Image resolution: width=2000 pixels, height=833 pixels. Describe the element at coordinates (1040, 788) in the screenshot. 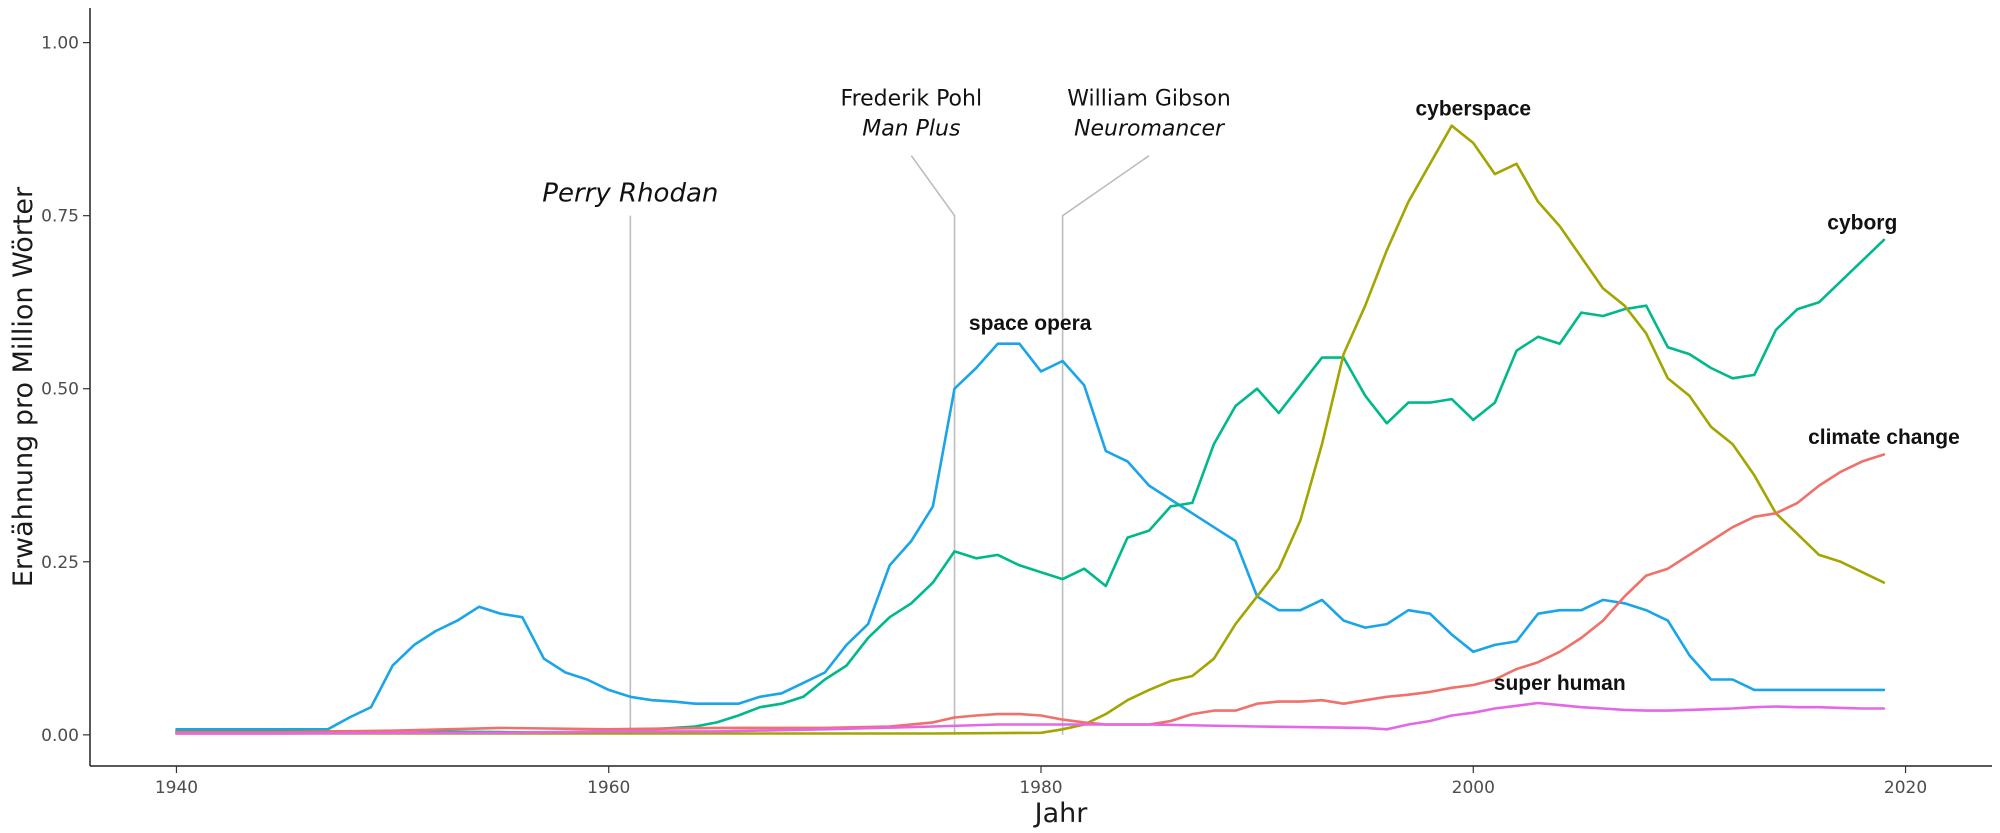

I see `x-tick-label: 1980` at that location.